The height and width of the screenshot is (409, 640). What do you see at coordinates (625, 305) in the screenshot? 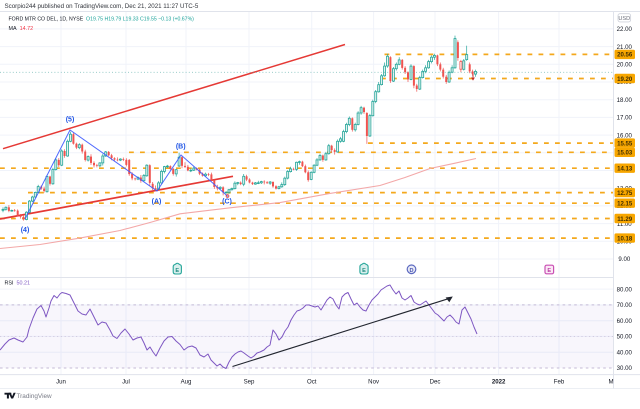
I see `svg-text: 70.00` at bounding box center [625, 305].